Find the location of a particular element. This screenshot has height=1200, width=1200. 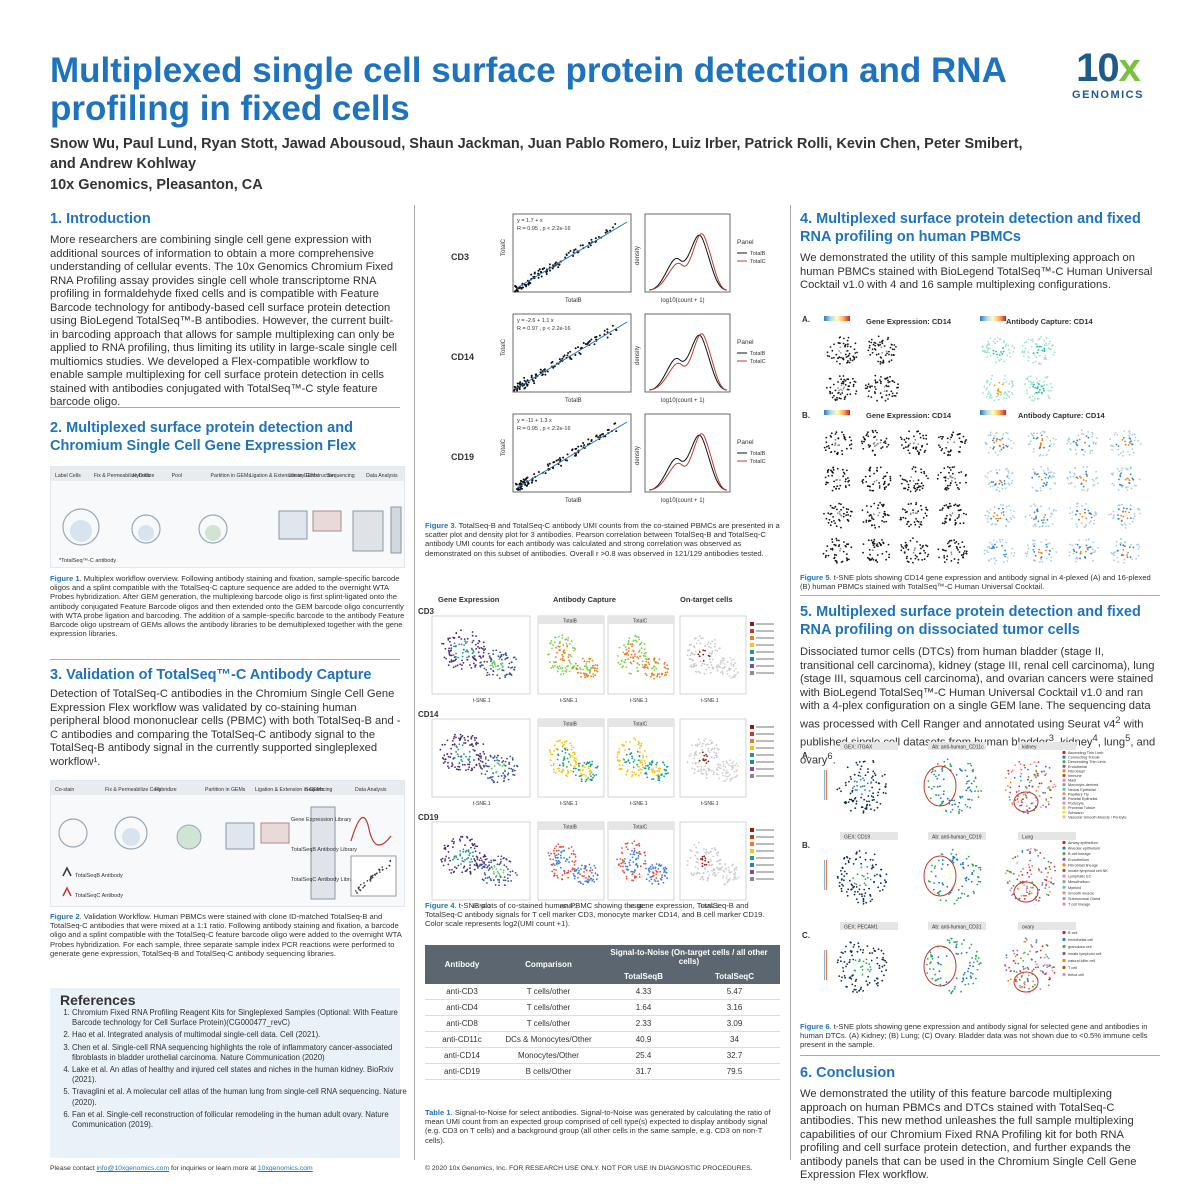

tsne-16plex-ab is located at coordinates (1083, 515).